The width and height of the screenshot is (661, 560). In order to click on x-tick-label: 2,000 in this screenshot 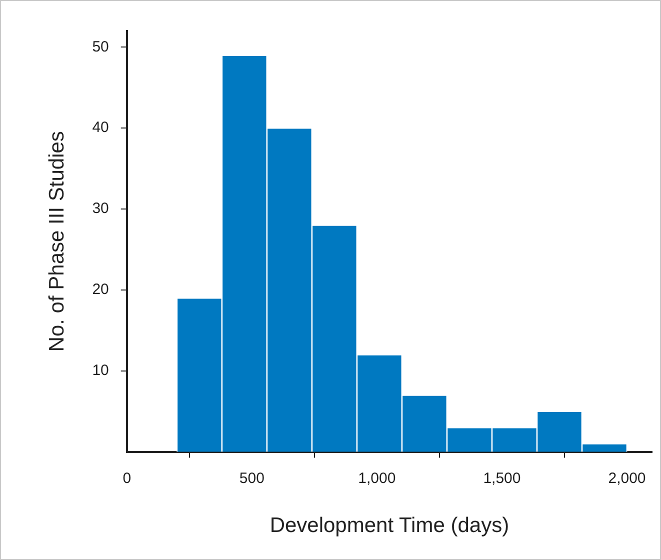, I will do `click(627, 478)`.